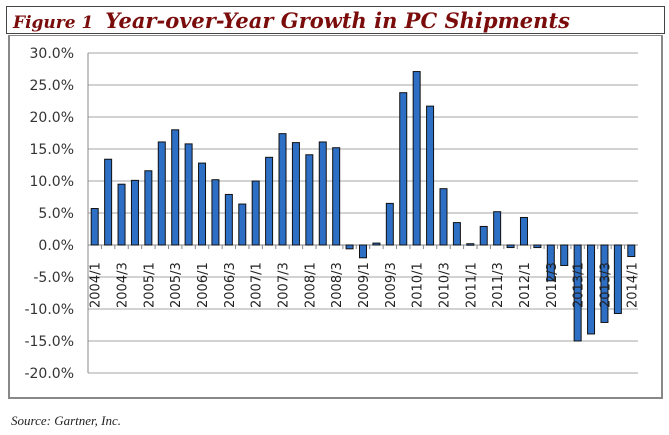 The width and height of the screenshot is (669, 435). I want to click on x-tick-label: 2012/1, so click(525, 285).